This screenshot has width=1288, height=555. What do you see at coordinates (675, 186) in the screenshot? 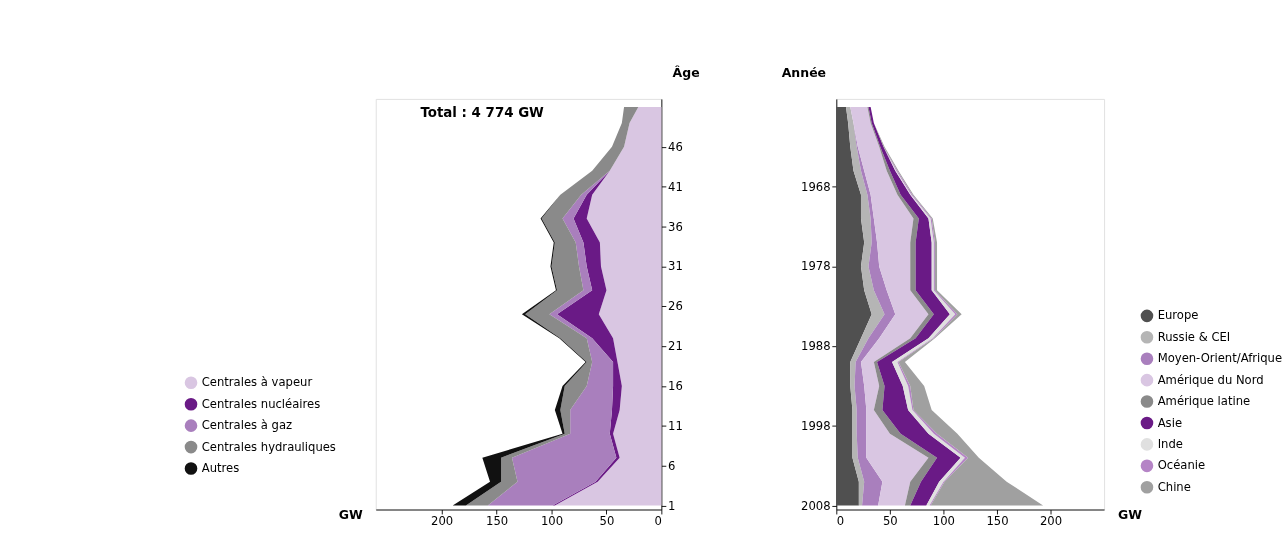
I see `y-tick-label: 41` at bounding box center [675, 186].